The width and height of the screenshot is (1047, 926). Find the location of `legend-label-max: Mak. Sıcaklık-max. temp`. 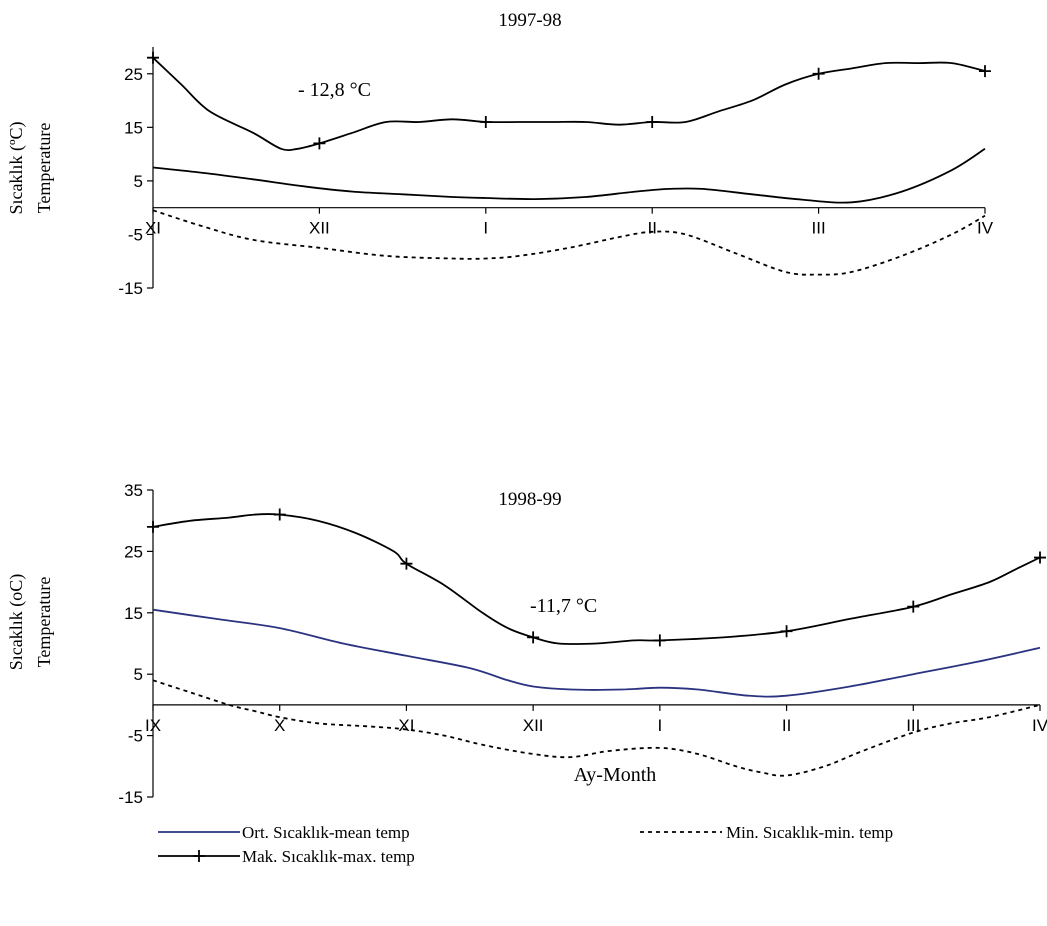

legend-label-max: Mak. Sıcaklık-max. temp is located at coordinates (328, 856).